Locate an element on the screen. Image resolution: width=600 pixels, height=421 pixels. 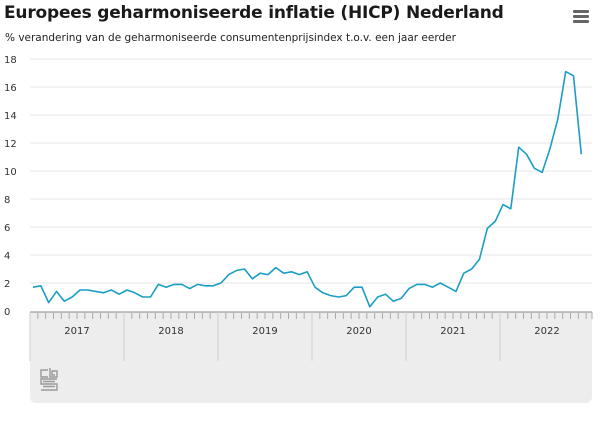
y-tick-label: 18 is located at coordinates (10, 60).